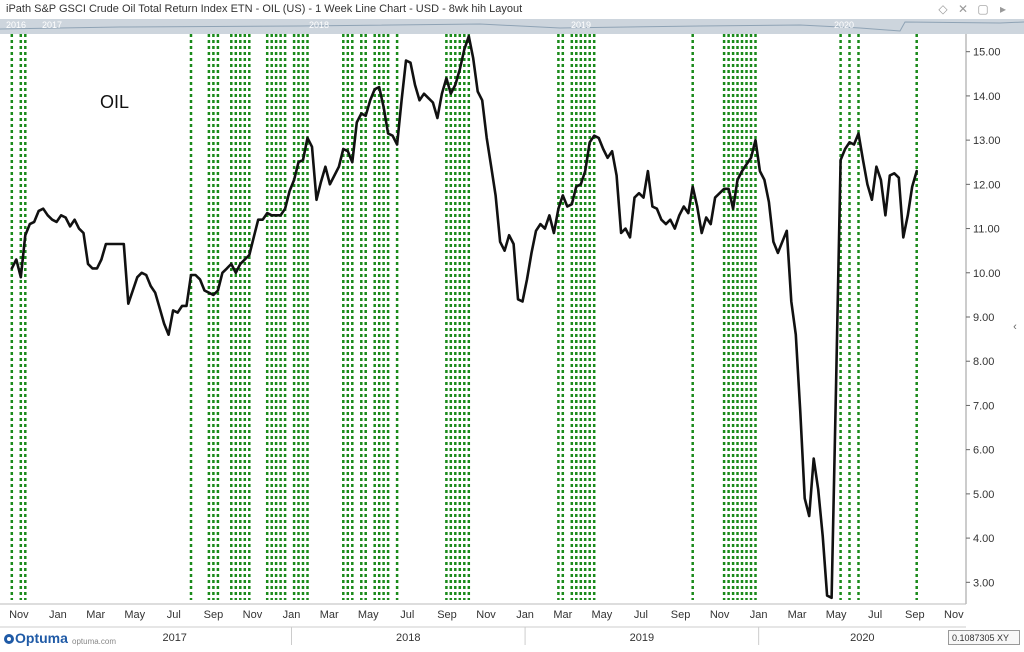 This screenshot has height=652, width=1024. I want to click on y-tick-label: 7.00, so click(983, 406).